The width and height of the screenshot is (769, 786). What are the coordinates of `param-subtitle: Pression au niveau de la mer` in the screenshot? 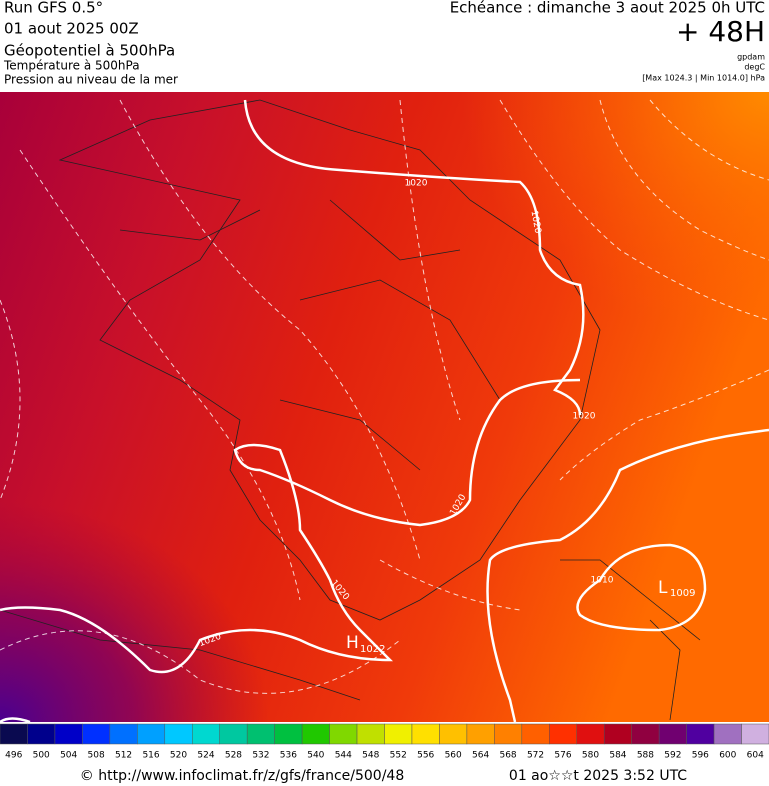 It's located at (91, 80).